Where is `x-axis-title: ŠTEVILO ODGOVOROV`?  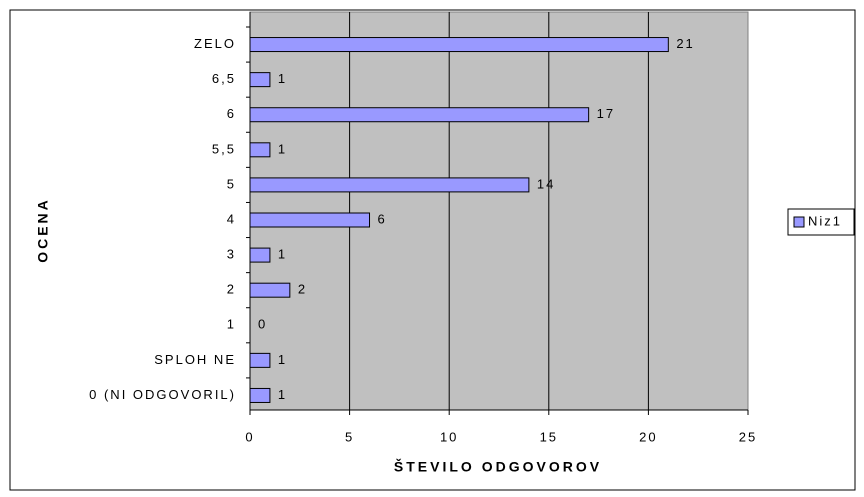 x-axis-title: ŠTEVILO ODGOVOROV is located at coordinates (498, 466).